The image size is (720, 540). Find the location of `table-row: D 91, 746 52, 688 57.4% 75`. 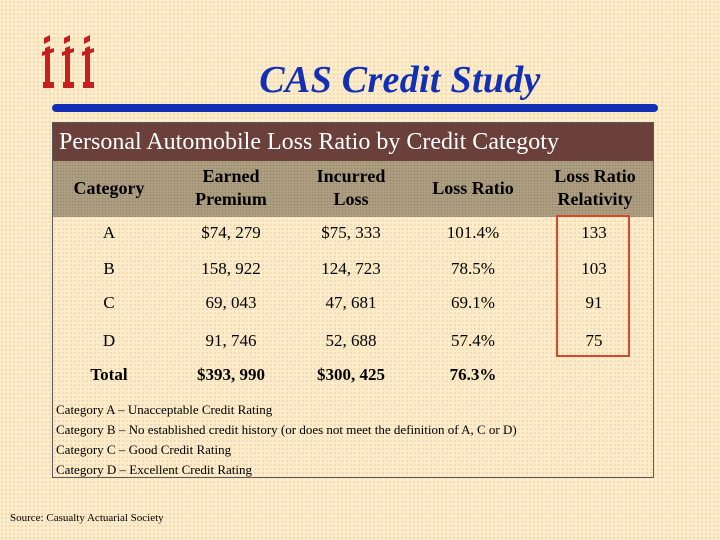

table-row: D 91, 746 52, 688 57.4% 75 is located at coordinates (353, 342).